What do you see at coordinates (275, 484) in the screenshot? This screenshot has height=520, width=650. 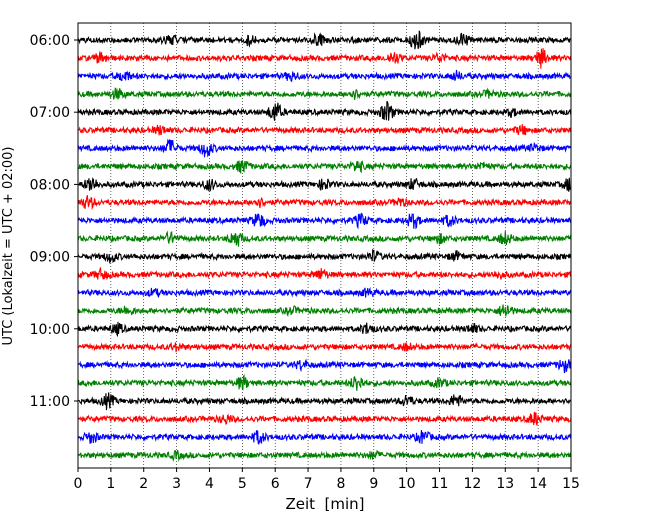 I see `x-tick-label: 6` at bounding box center [275, 484].